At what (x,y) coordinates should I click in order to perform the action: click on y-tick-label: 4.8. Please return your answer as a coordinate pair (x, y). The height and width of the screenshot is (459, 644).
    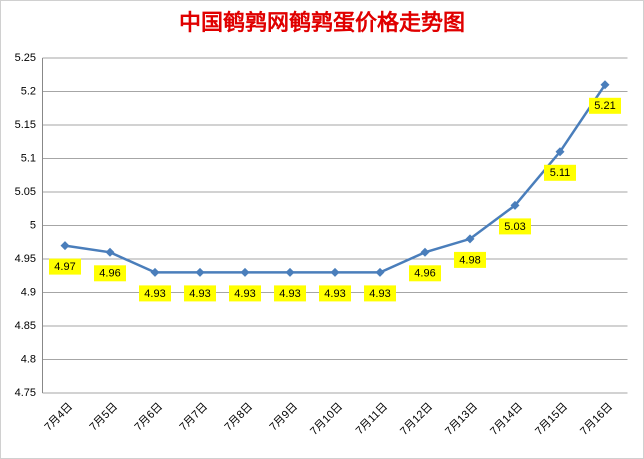
    Looking at the image, I should click on (28, 359).